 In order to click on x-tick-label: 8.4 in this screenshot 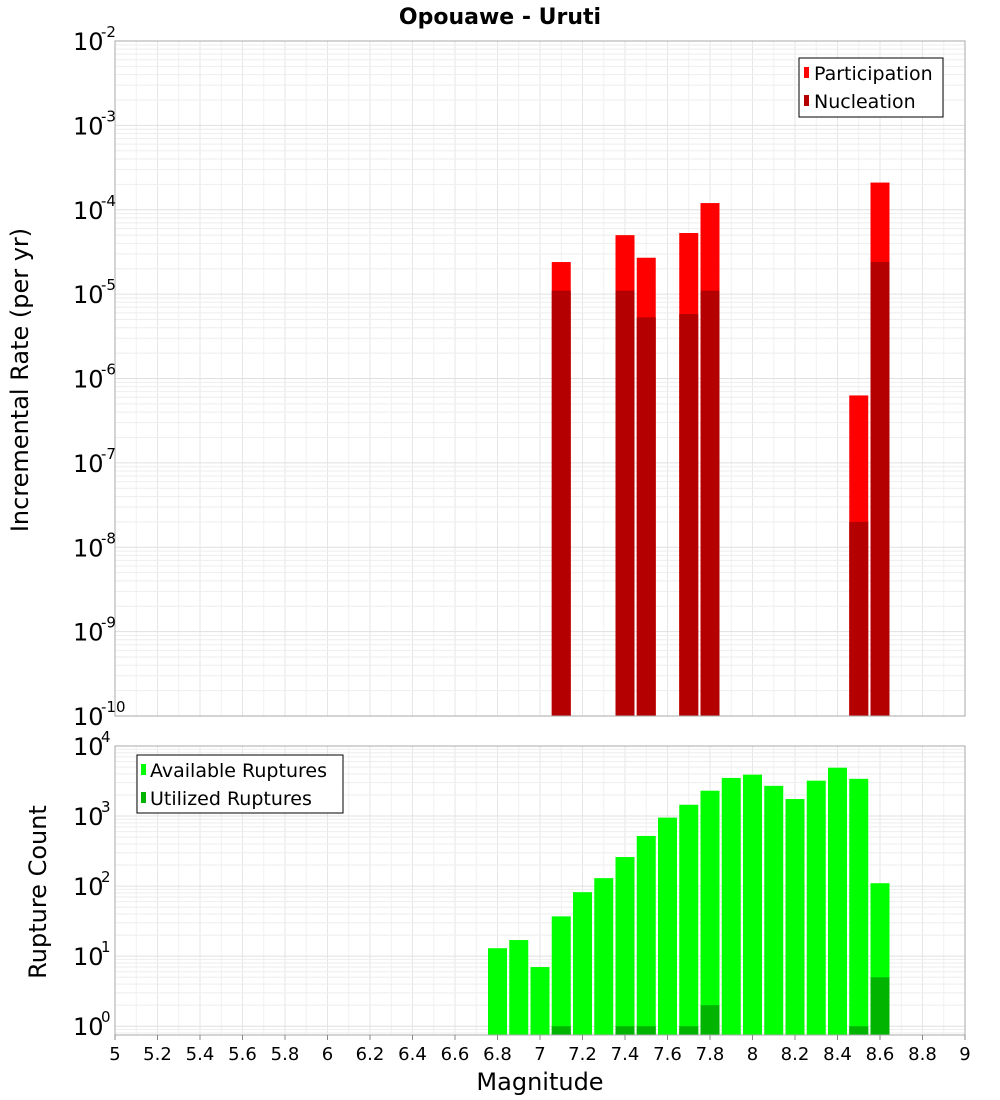, I will do `click(837, 1054)`.